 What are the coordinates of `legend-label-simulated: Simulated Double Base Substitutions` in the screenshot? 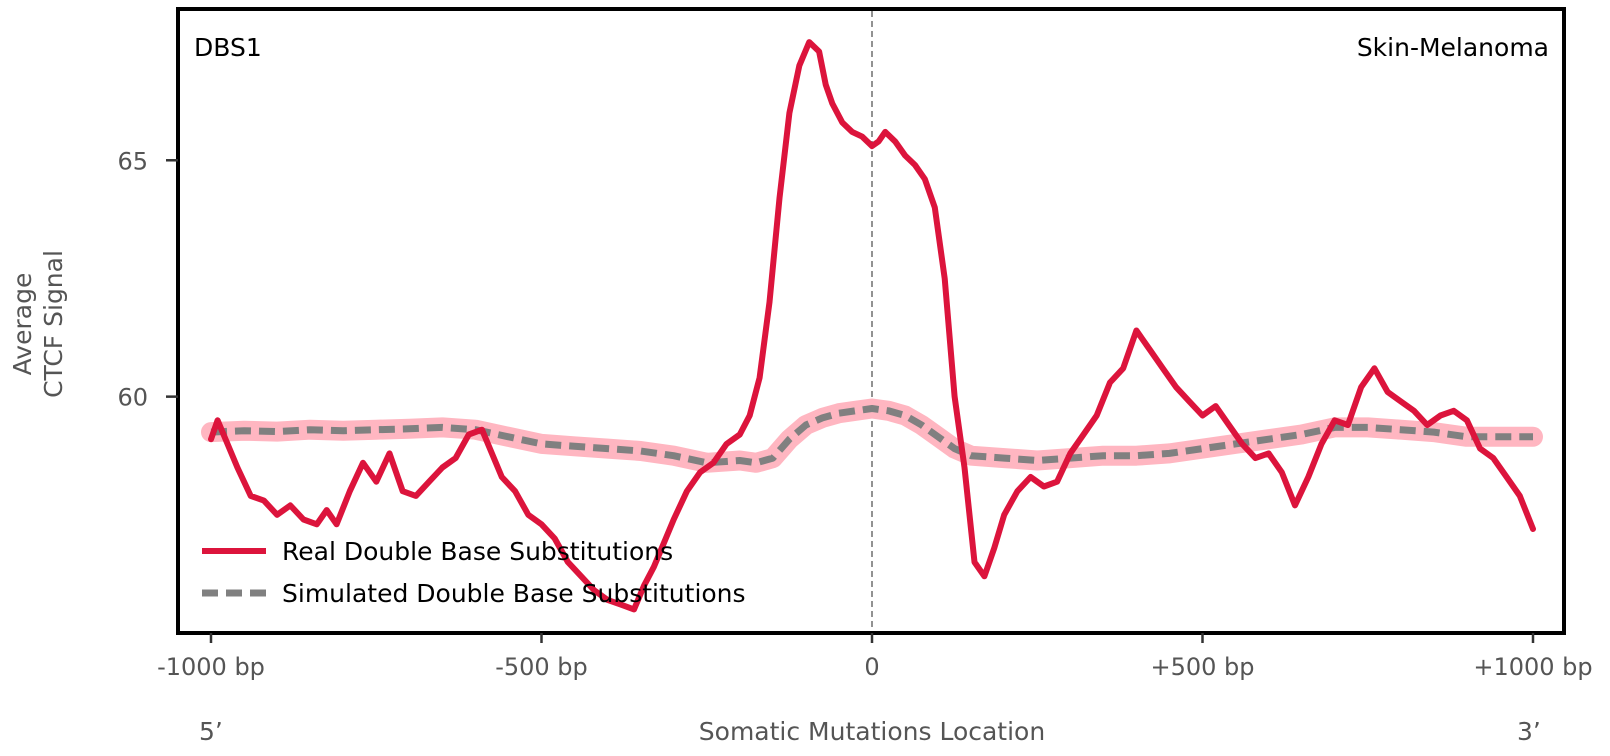 It's located at (514, 593).